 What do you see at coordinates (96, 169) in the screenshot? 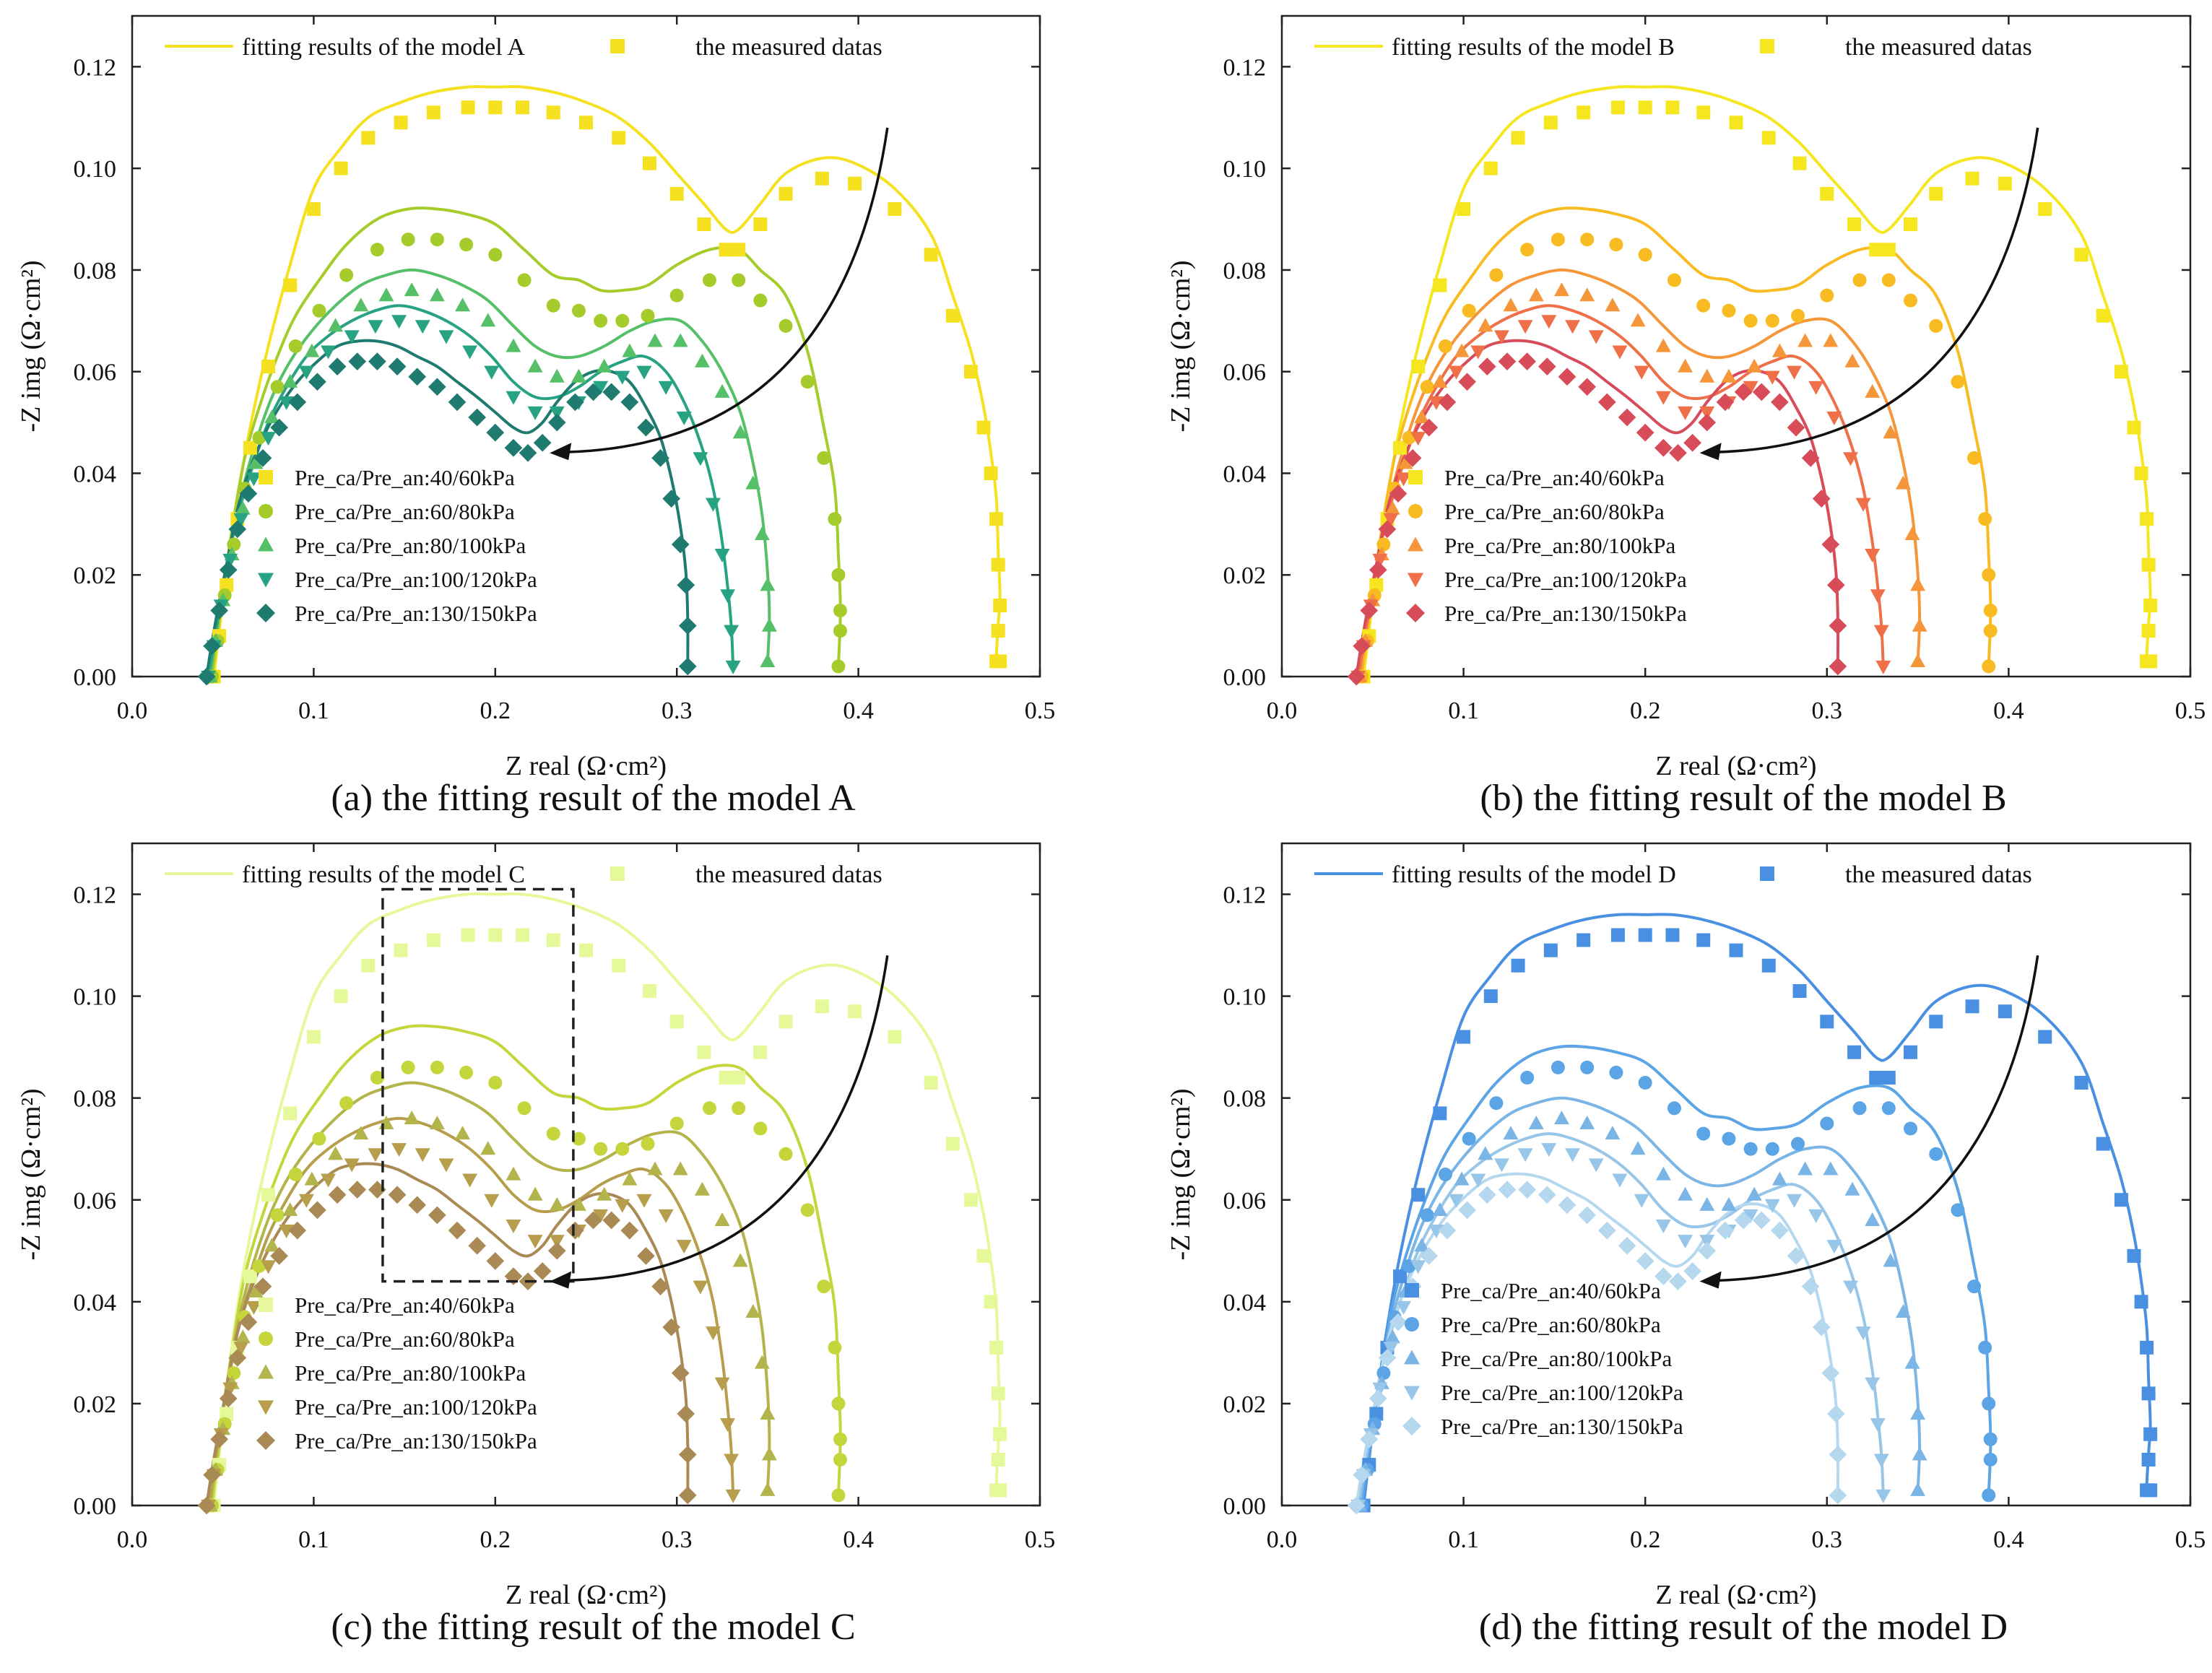
I see `y-tick-label: 0.10` at bounding box center [96, 169].